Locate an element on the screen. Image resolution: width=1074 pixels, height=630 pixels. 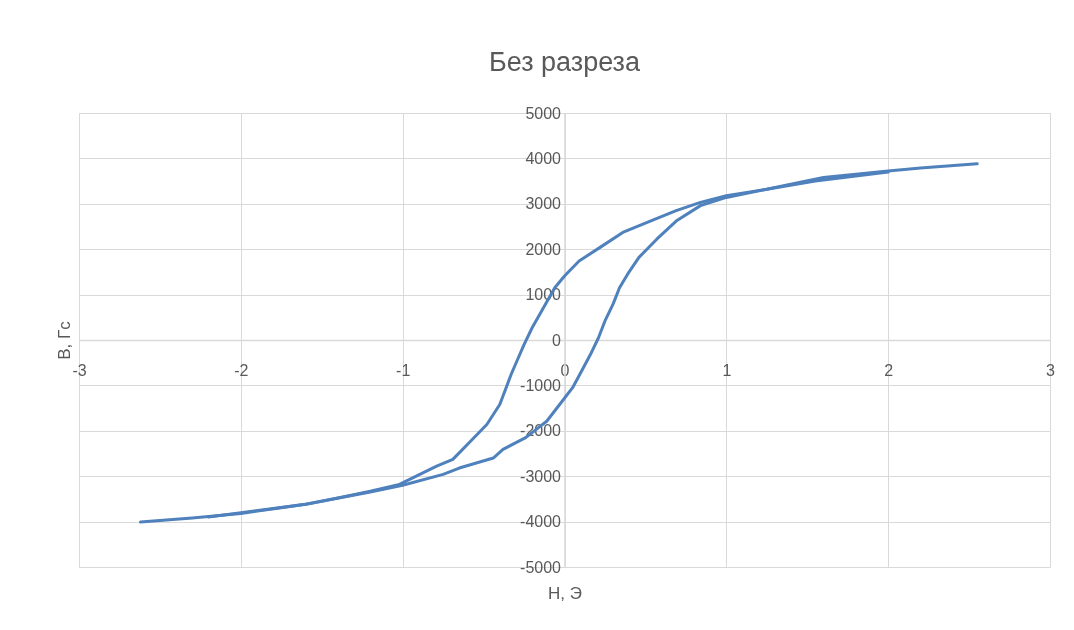
y-tick-label: 4000 is located at coordinates (543, 158).